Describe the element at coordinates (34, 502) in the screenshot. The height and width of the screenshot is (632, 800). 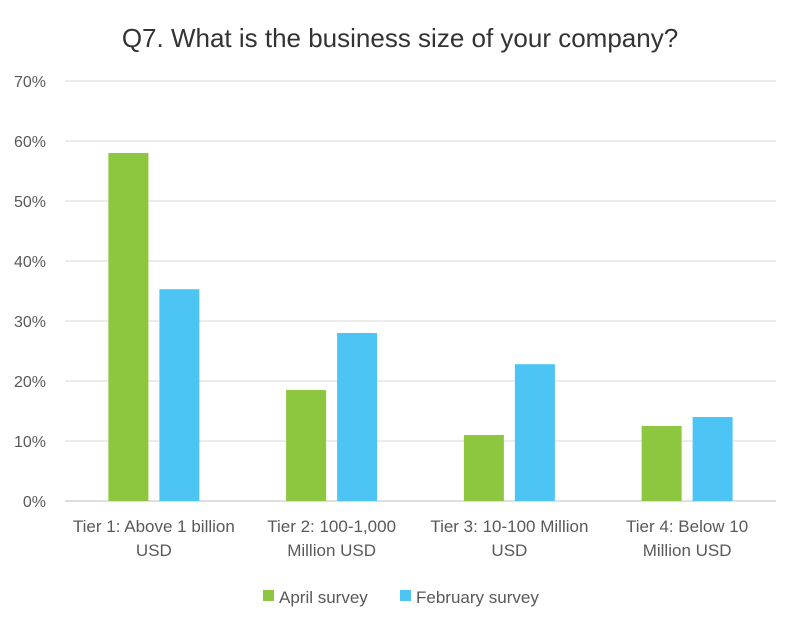
I see `y-tick-label: 0%` at that location.